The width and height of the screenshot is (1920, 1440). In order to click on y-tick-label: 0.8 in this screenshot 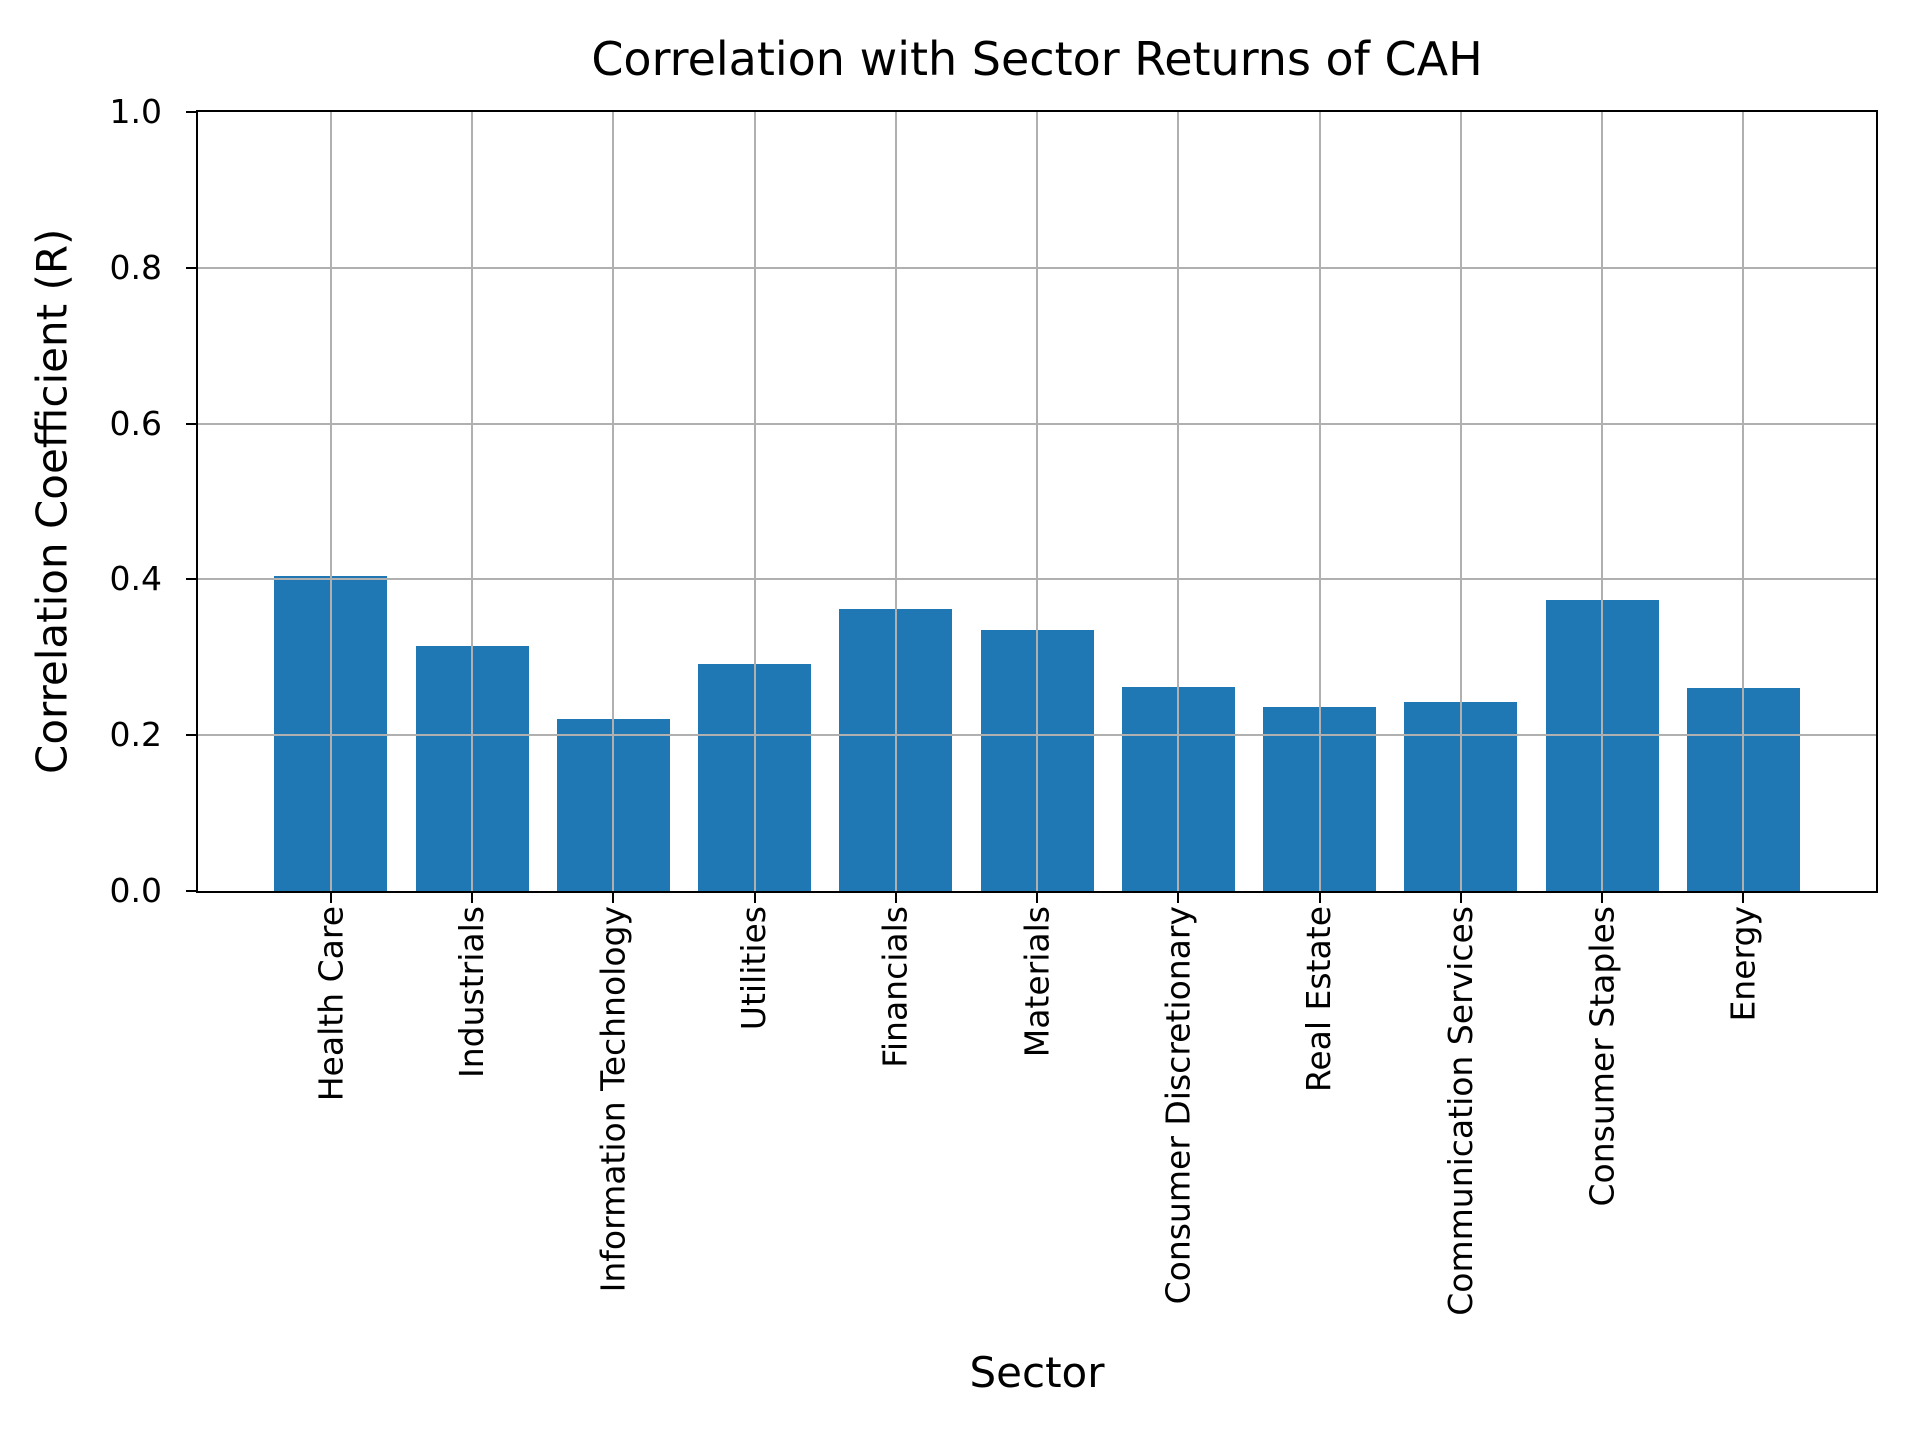, I will do `click(135, 267)`.